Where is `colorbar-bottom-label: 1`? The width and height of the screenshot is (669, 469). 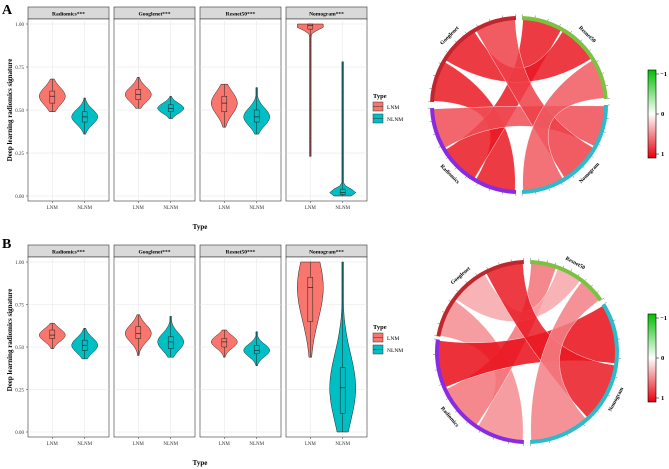
colorbar-bottom-label: 1 is located at coordinates (662, 154).